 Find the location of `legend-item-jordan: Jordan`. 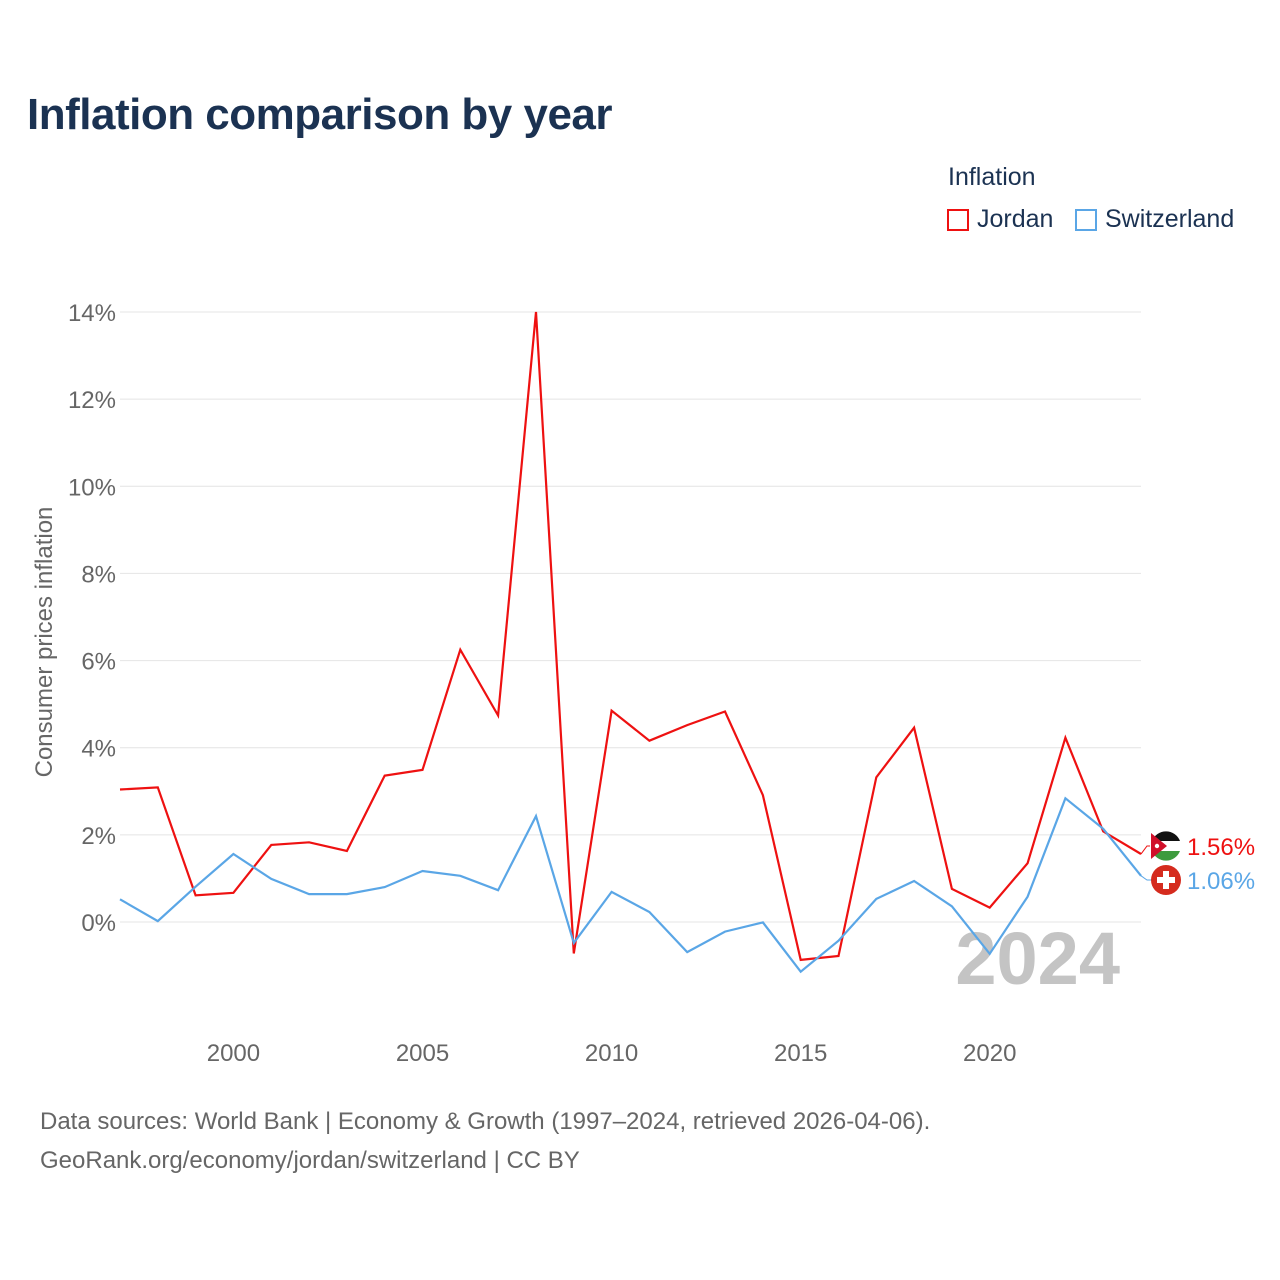

legend-item-jordan: Jordan is located at coordinates (1000, 219).